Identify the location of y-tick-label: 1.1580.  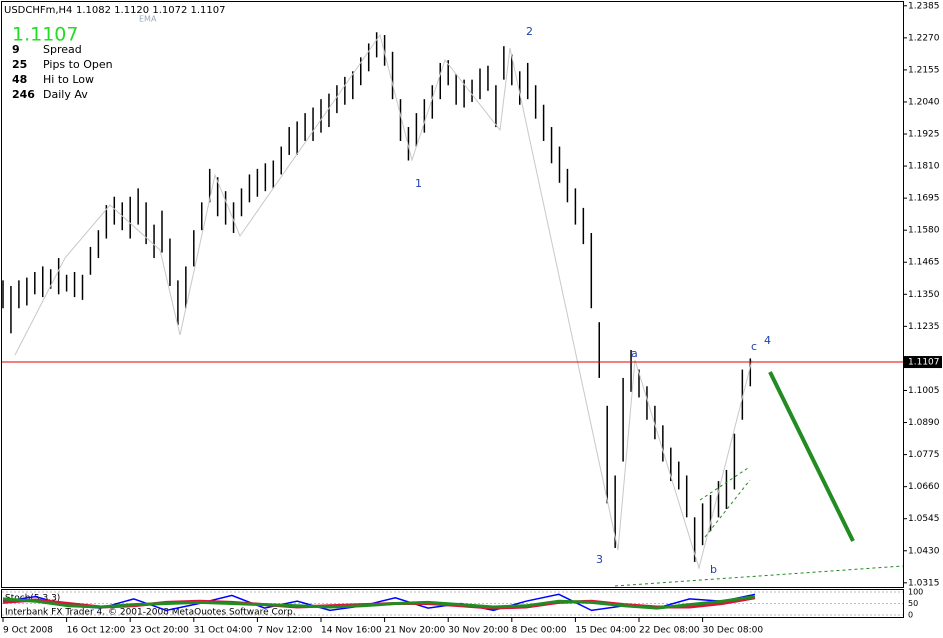
(924, 231).